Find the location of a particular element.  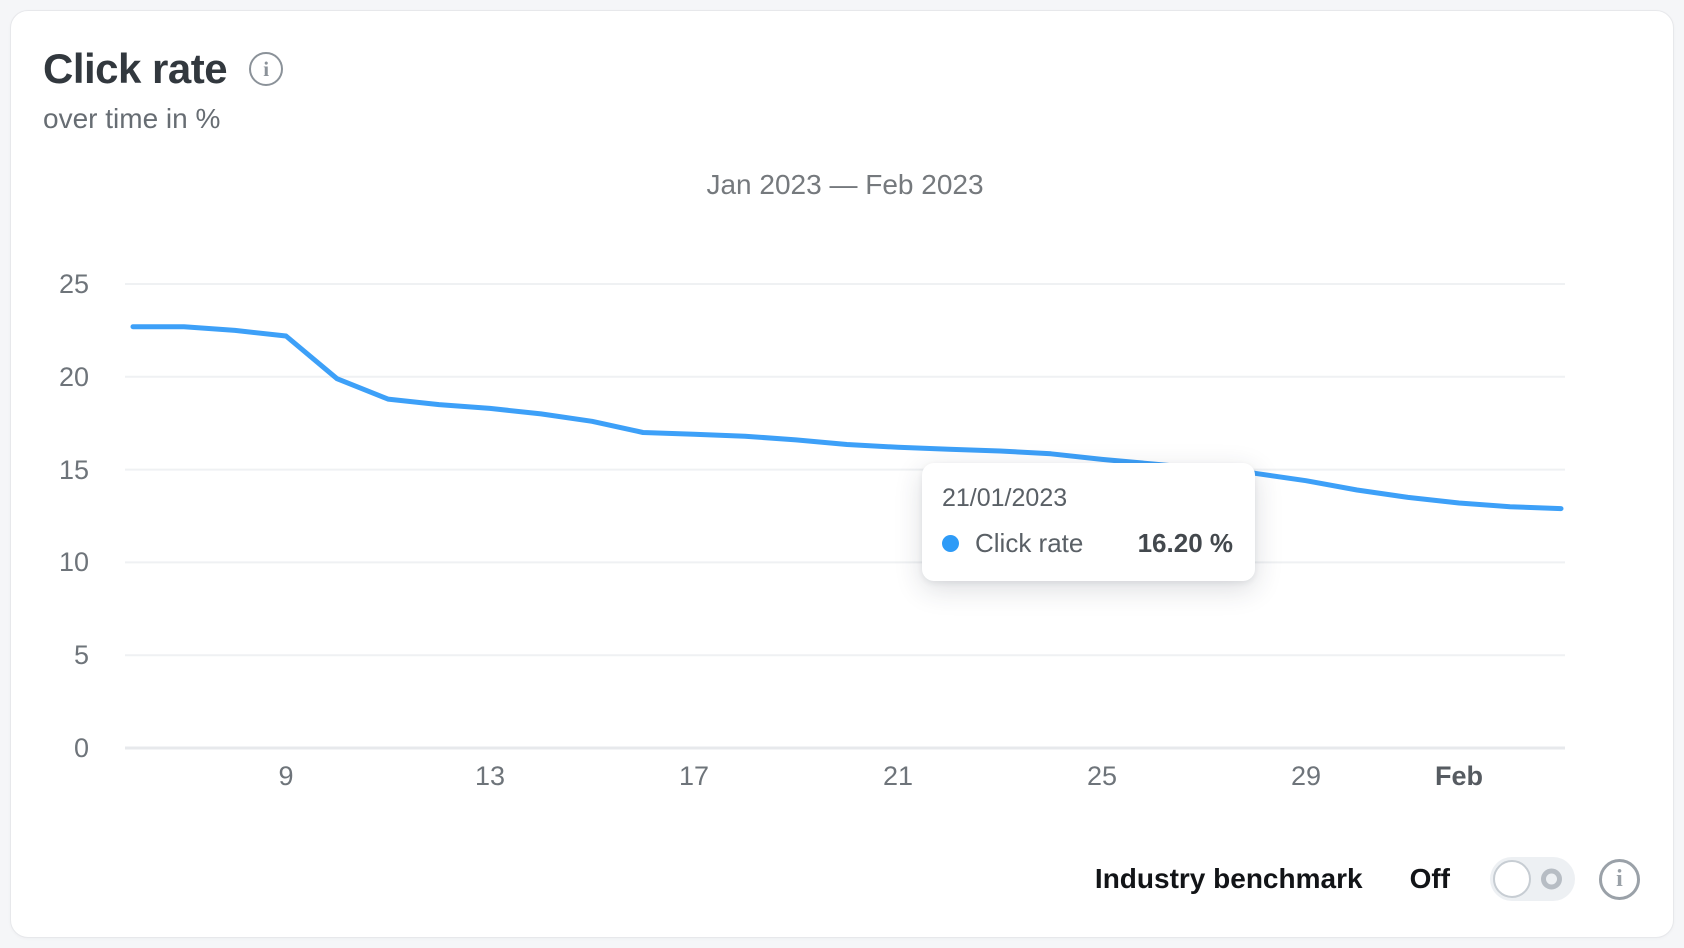

series-dot-icon is located at coordinates (950, 543).